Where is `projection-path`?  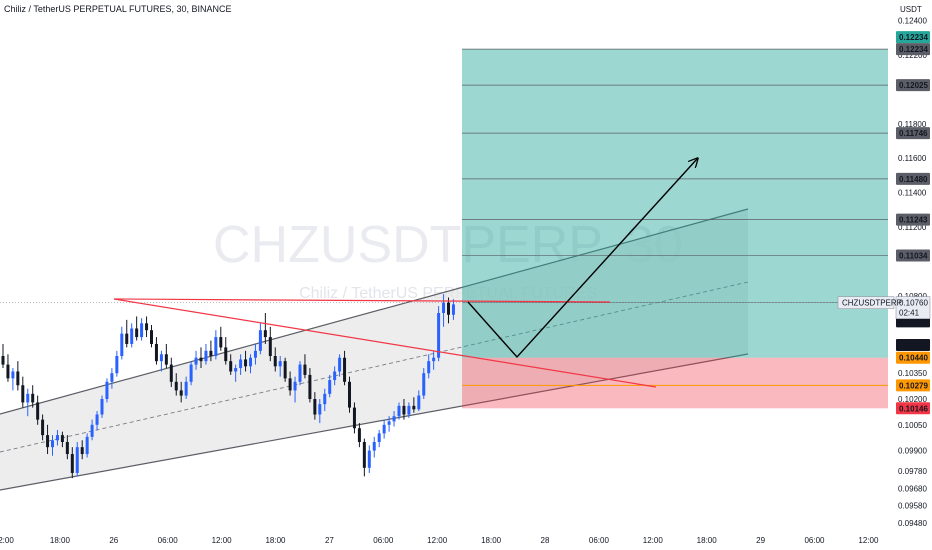 projection-path is located at coordinates (582, 259).